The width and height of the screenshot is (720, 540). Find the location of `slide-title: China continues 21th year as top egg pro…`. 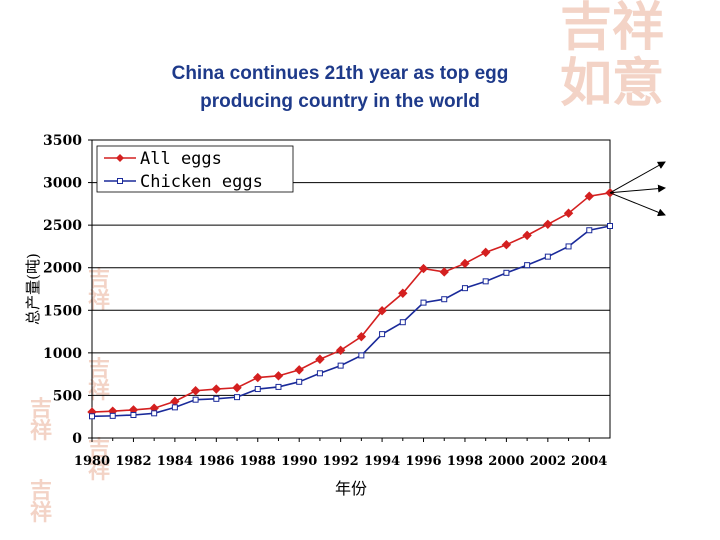

slide-title: China continues 21th year as top egg pro… is located at coordinates (340, 88).